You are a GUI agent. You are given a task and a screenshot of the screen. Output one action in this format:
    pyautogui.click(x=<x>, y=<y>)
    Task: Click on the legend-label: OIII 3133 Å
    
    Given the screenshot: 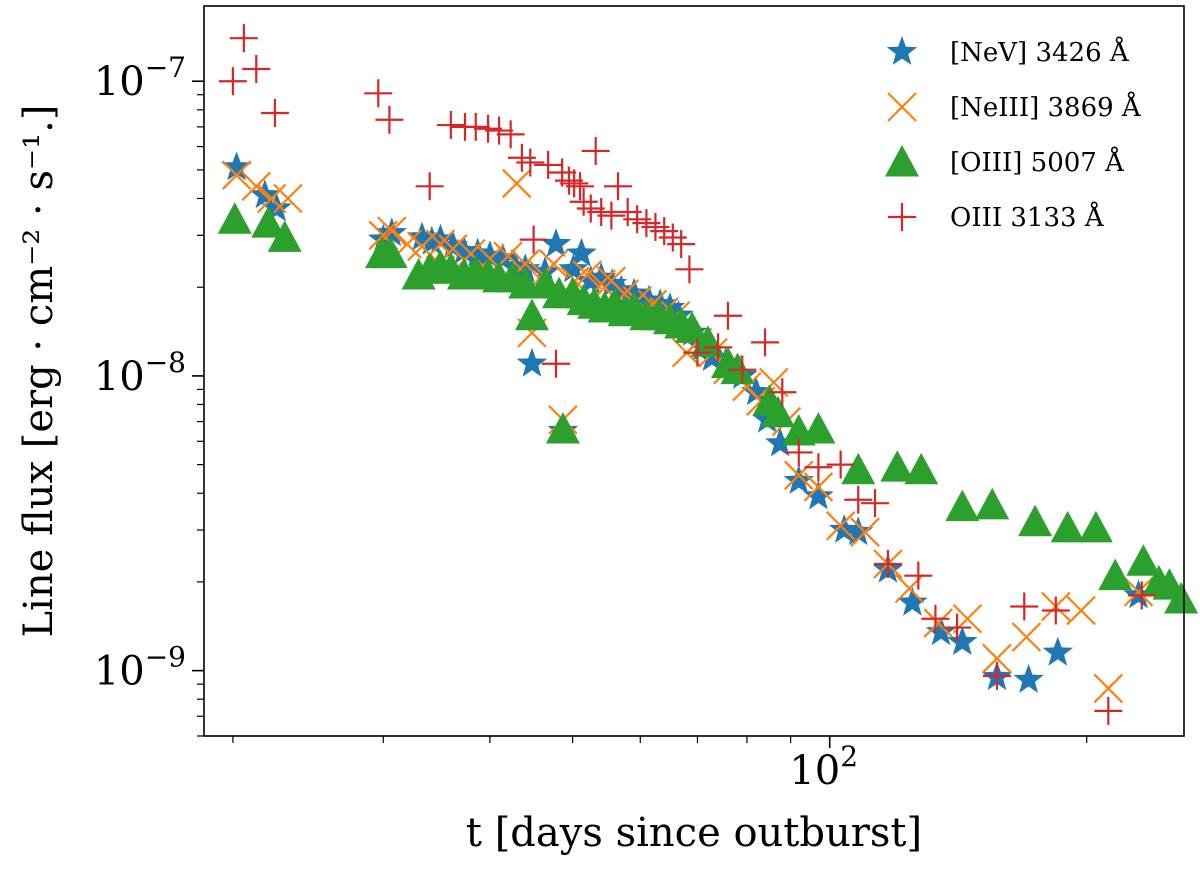 What is the action you would take?
    pyautogui.click(x=1027, y=217)
    